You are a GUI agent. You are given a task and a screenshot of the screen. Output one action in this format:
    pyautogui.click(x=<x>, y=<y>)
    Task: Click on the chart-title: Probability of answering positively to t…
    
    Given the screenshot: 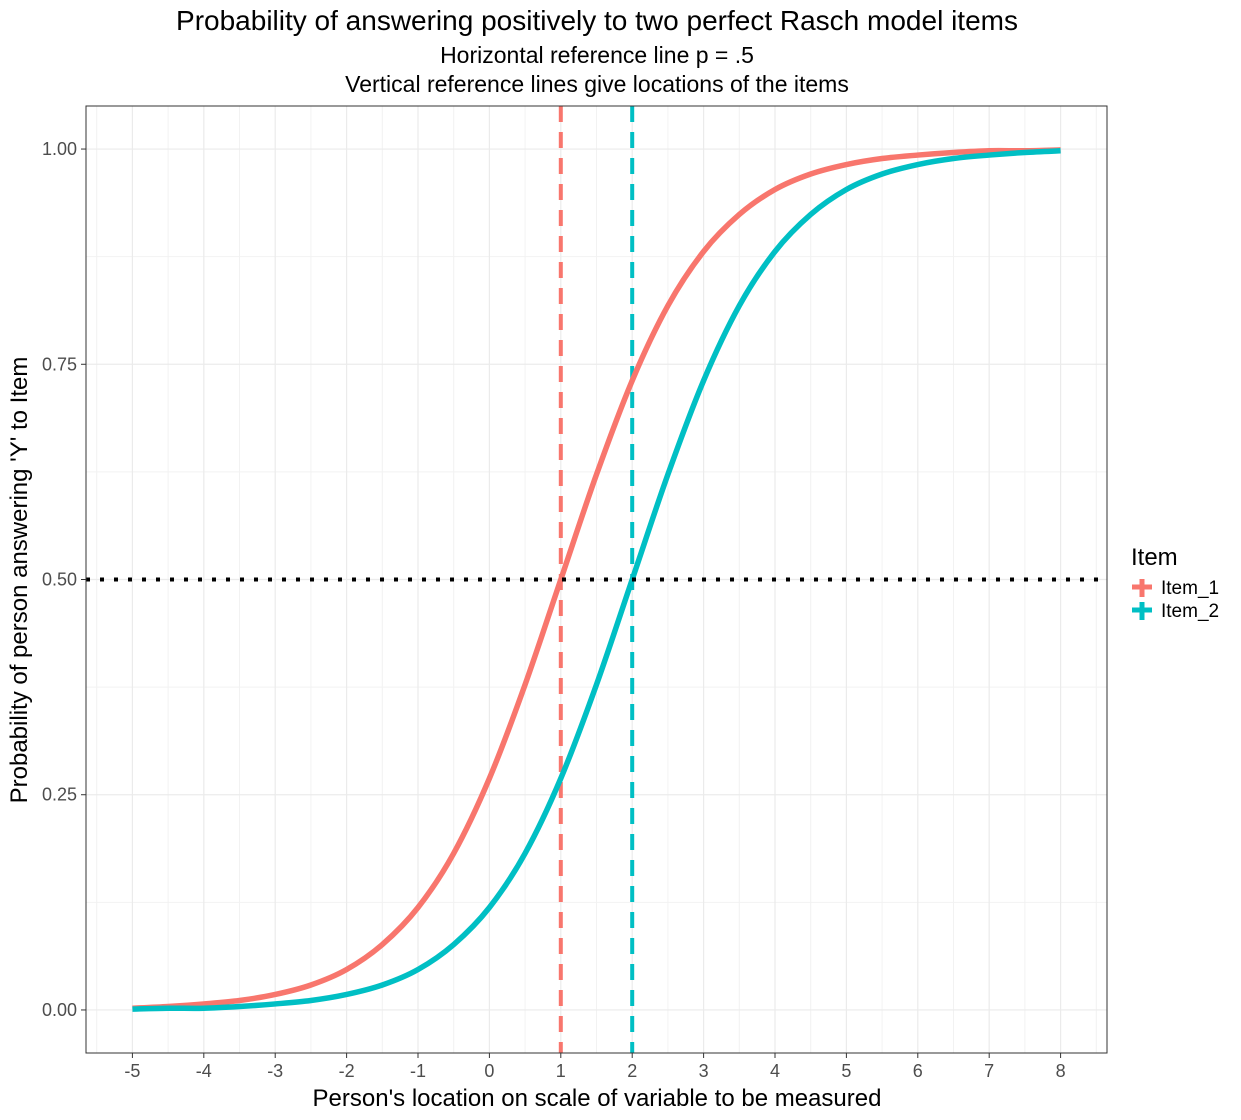 What is the action you would take?
    pyautogui.click(x=597, y=20)
    